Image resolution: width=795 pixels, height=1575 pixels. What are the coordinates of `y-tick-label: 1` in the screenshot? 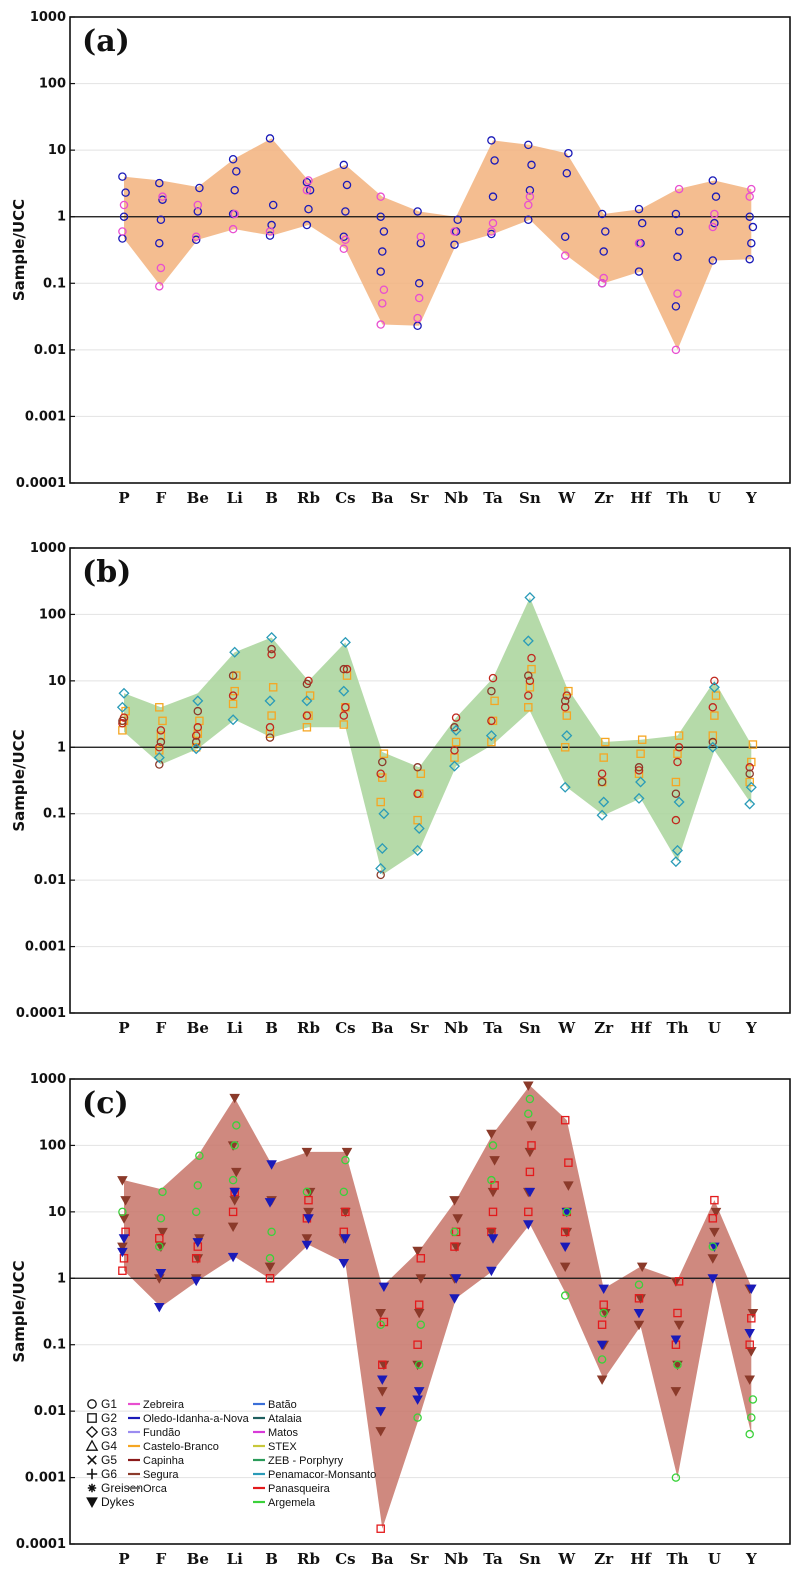 It's located at (61, 747).